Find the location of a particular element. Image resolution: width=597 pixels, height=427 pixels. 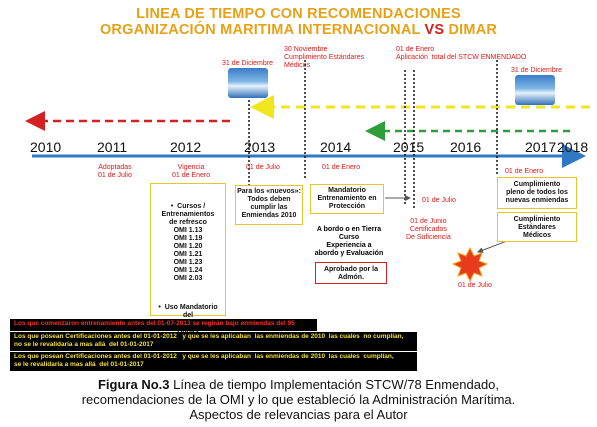

title-dimar: DIMAR is located at coordinates (473, 30).